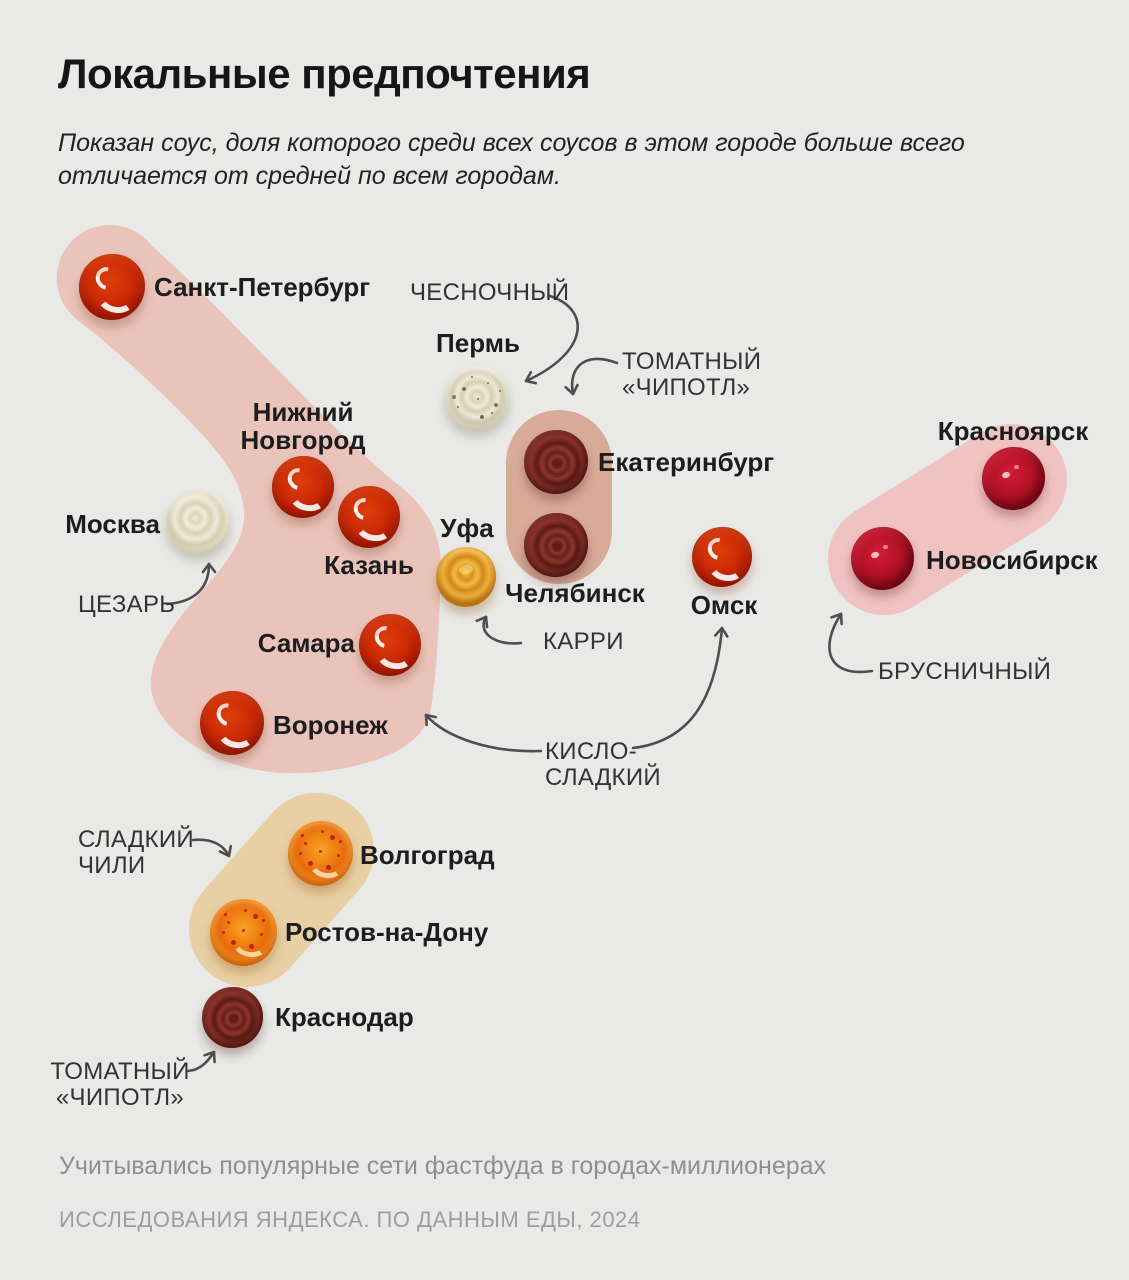  What do you see at coordinates (477, 398) in the screenshot?
I see `sauce-blob-perm` at bounding box center [477, 398].